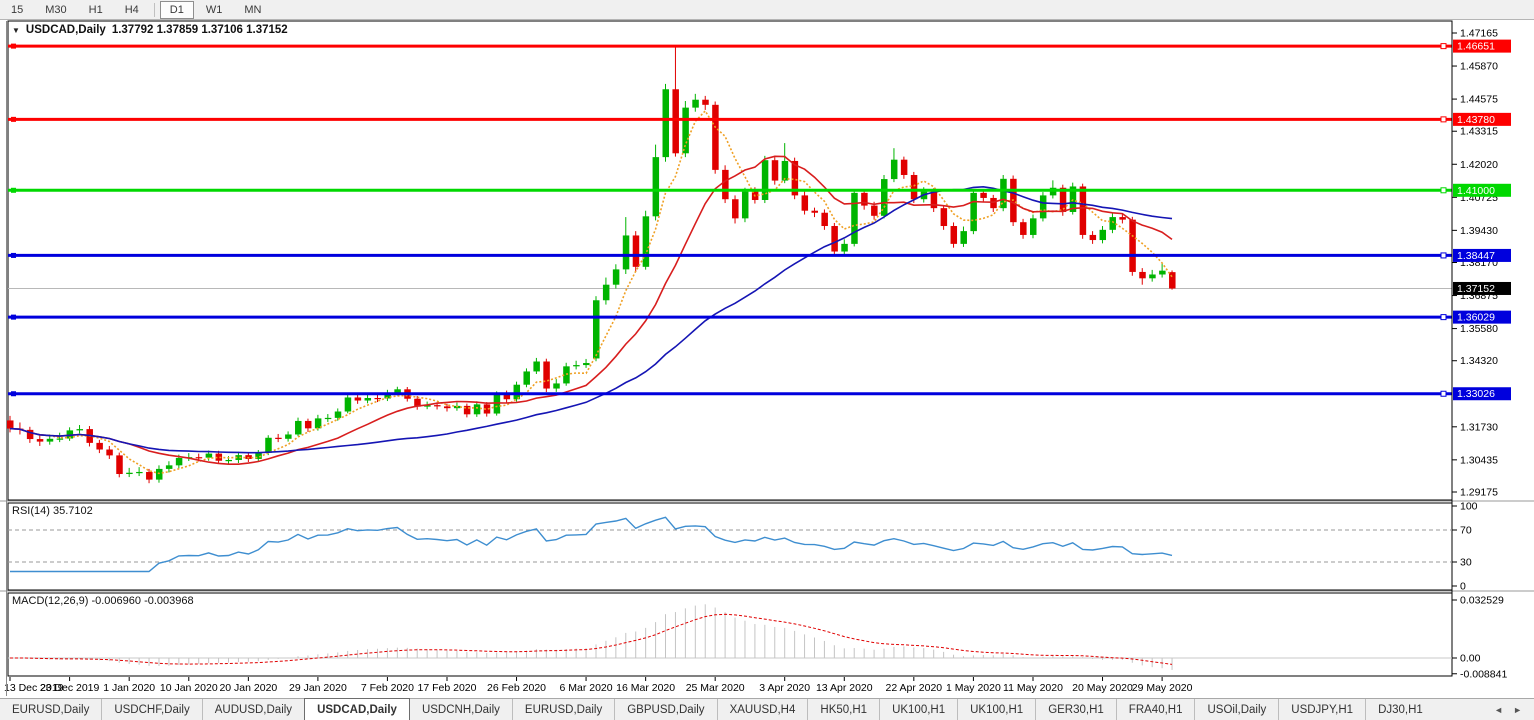 This screenshot has width=1534, height=720. What do you see at coordinates (1479, 231) in the screenshot?
I see `price-axis-label: 1.39430` at bounding box center [1479, 231].